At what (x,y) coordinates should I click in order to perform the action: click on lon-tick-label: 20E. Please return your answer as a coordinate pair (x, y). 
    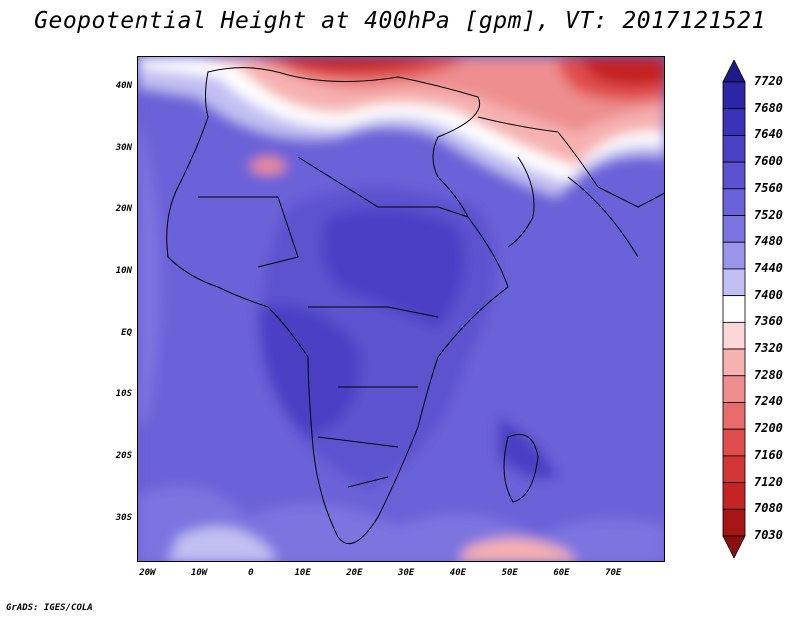
    Looking at the image, I should click on (354, 573).